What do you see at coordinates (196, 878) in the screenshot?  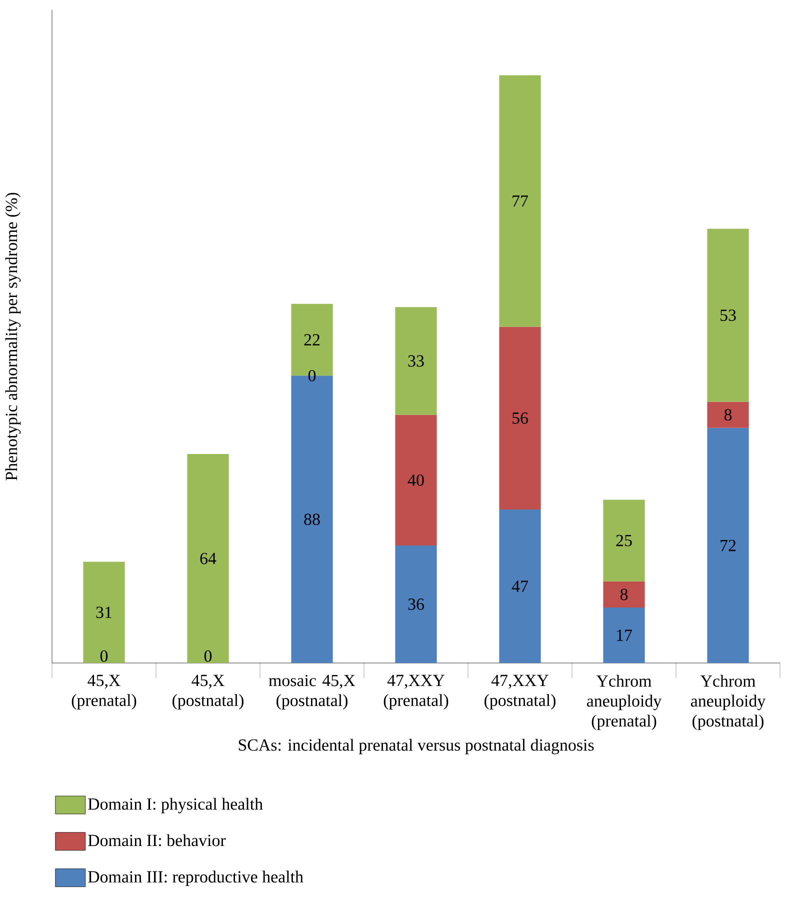 I see `legend-label: Domain III: reproductive health` at bounding box center [196, 878].